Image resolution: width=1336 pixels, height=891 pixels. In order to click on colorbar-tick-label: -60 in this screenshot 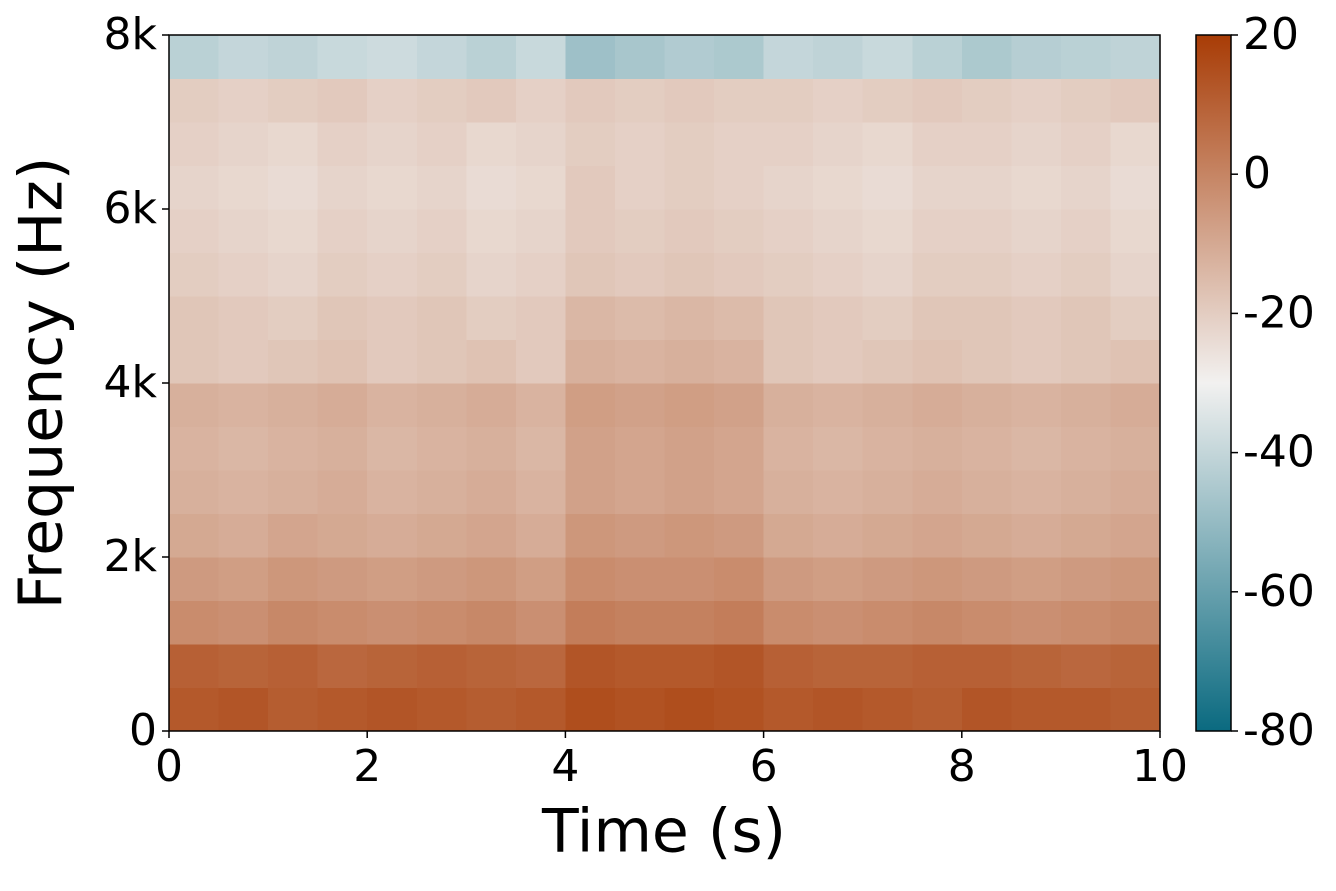, I will do `click(1279, 591)`.